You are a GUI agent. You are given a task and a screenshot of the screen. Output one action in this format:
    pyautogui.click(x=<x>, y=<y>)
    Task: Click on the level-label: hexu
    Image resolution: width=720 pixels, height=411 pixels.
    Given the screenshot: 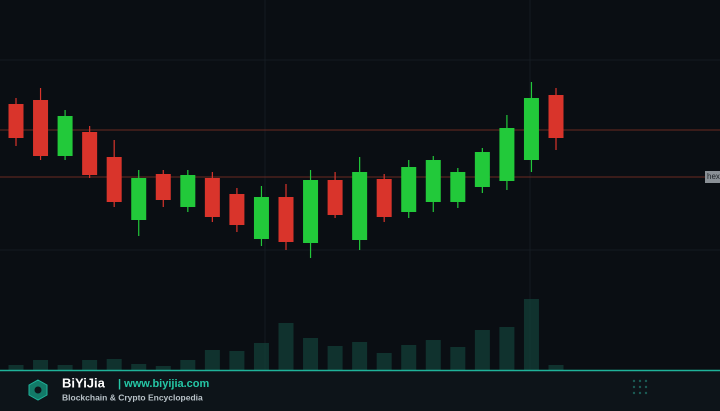 What is the action you would take?
    pyautogui.click(x=713, y=176)
    